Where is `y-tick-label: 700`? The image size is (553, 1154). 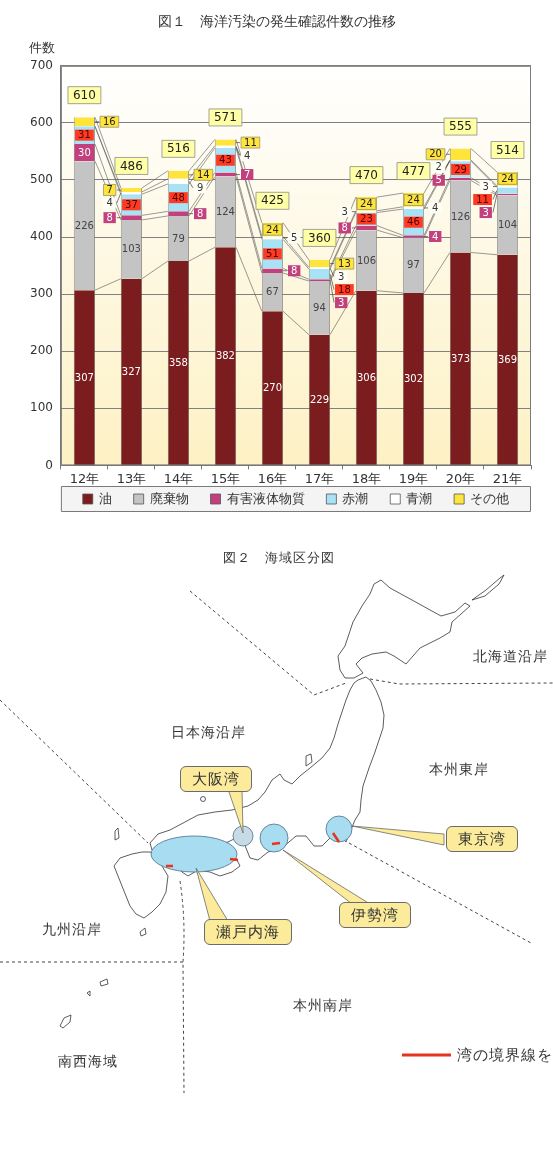
y-tick-label: 700 is located at coordinates (41, 64).